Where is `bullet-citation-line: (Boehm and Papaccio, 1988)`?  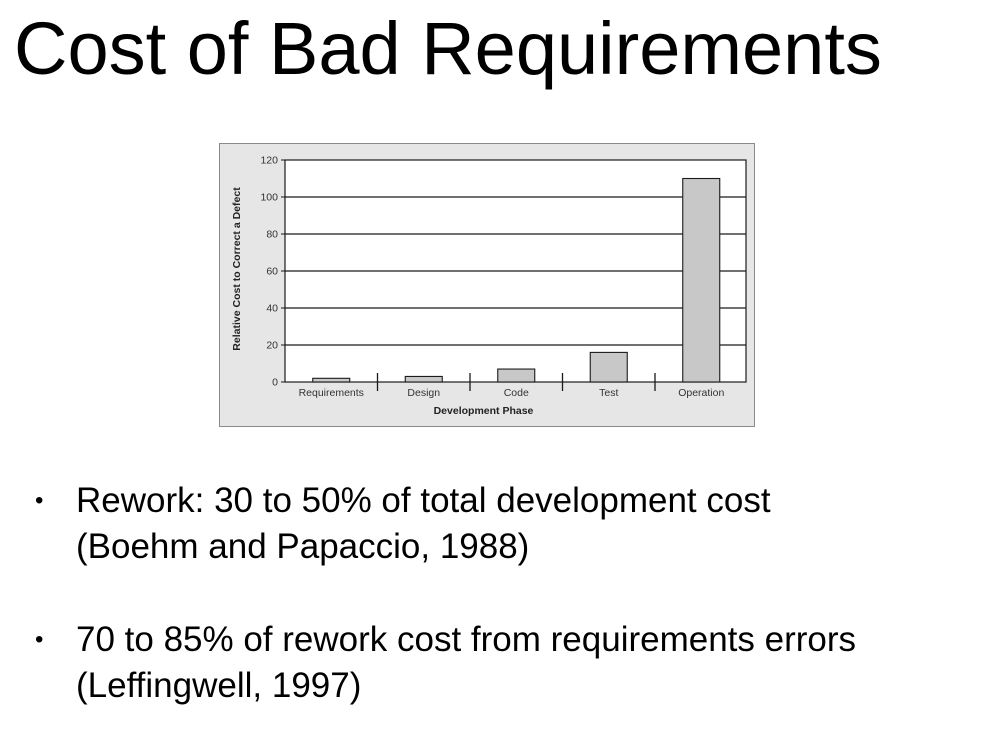 bullet-citation-line: (Boehm and Papaccio, 1988) is located at coordinates (303, 546).